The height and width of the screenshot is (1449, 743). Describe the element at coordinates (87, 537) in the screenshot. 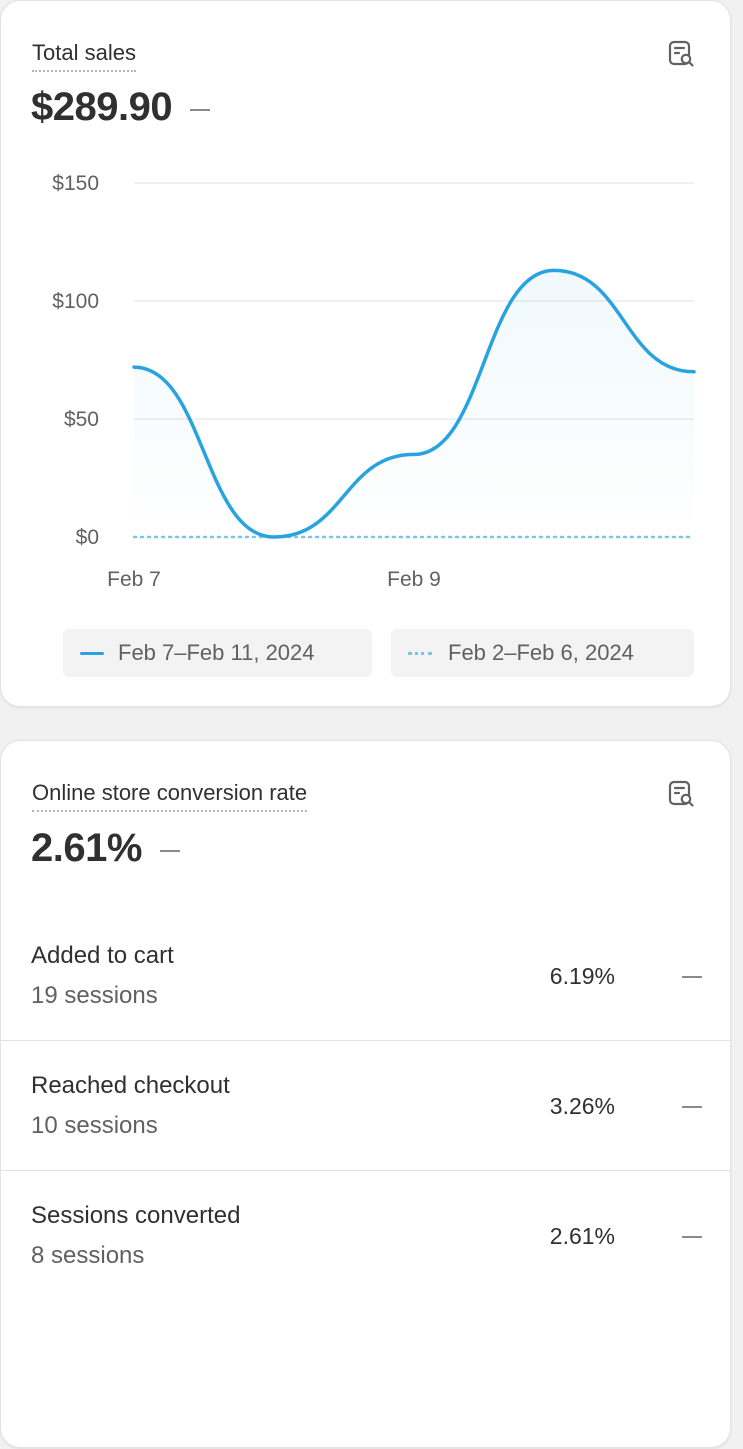

I see `y-tick-label: $0` at that location.